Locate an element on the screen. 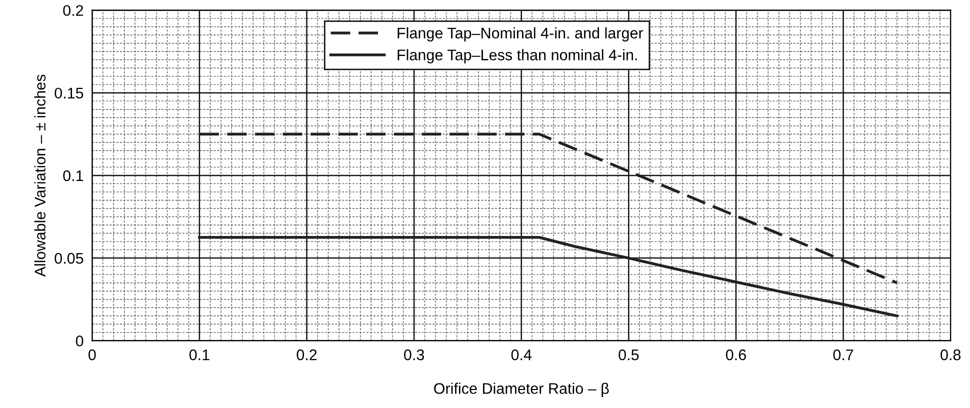 The height and width of the screenshot is (408, 970). y-tick-label: 0.1 is located at coordinates (73, 176).